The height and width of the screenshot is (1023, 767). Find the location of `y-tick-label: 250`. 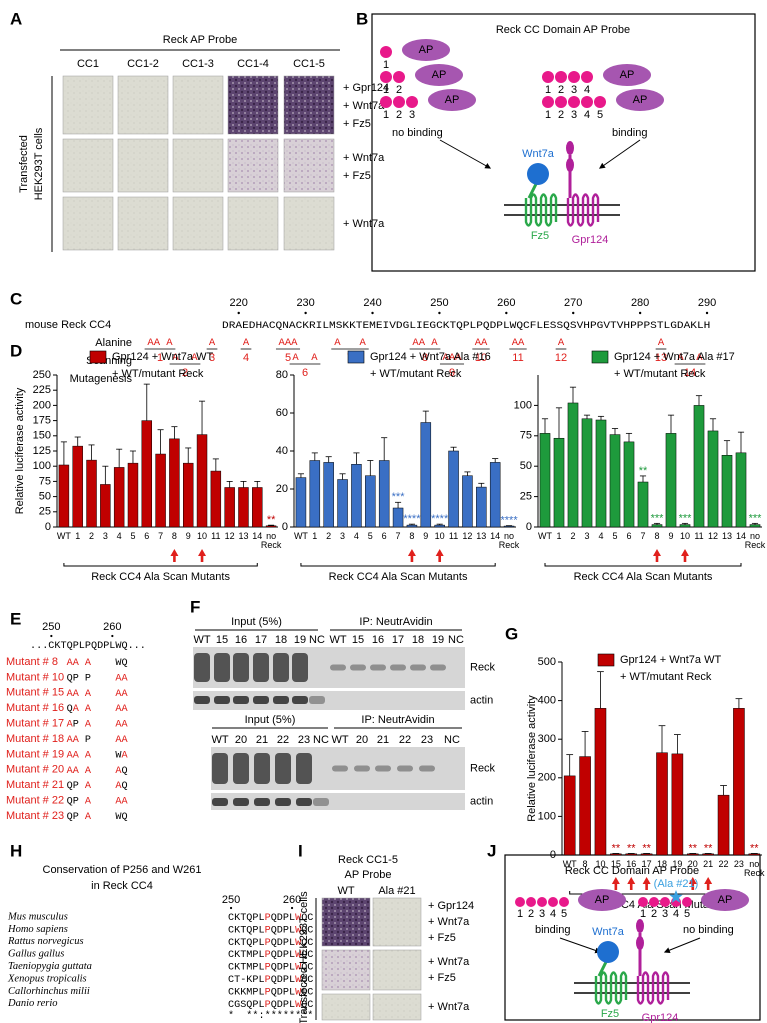

y-tick-label: 250 is located at coordinates (42, 375).